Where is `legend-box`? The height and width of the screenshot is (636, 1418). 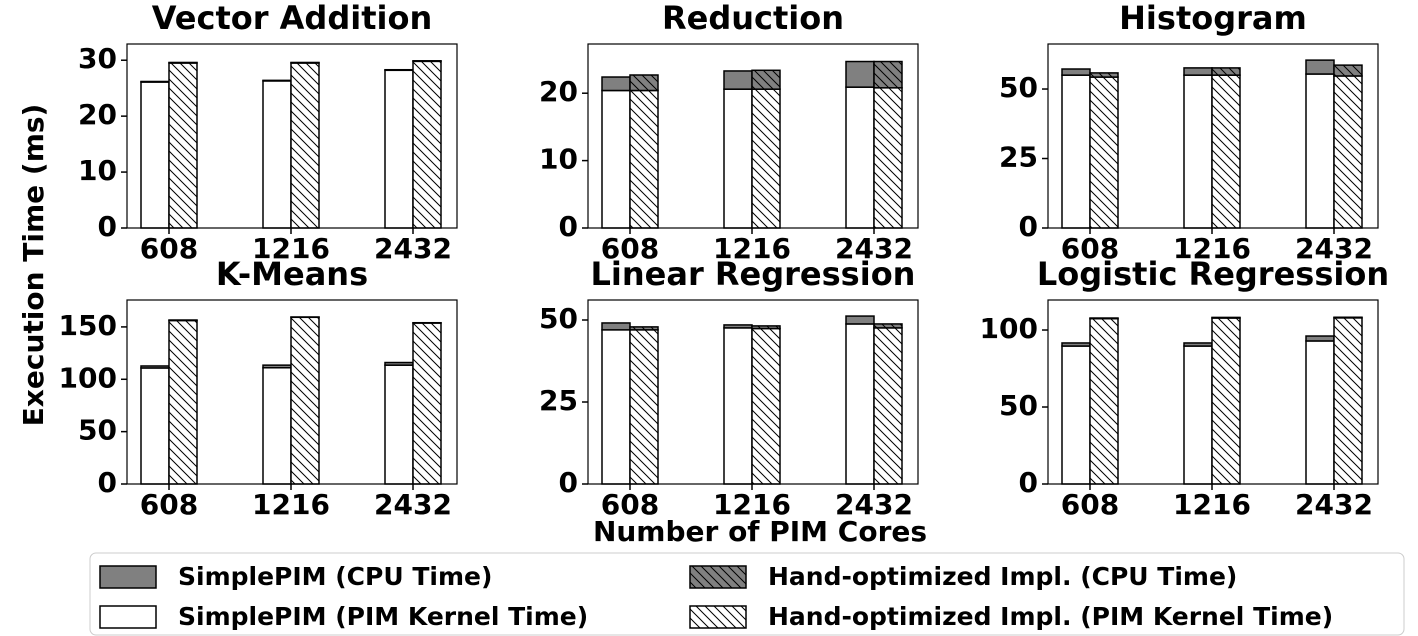 legend-box is located at coordinates (747, 594).